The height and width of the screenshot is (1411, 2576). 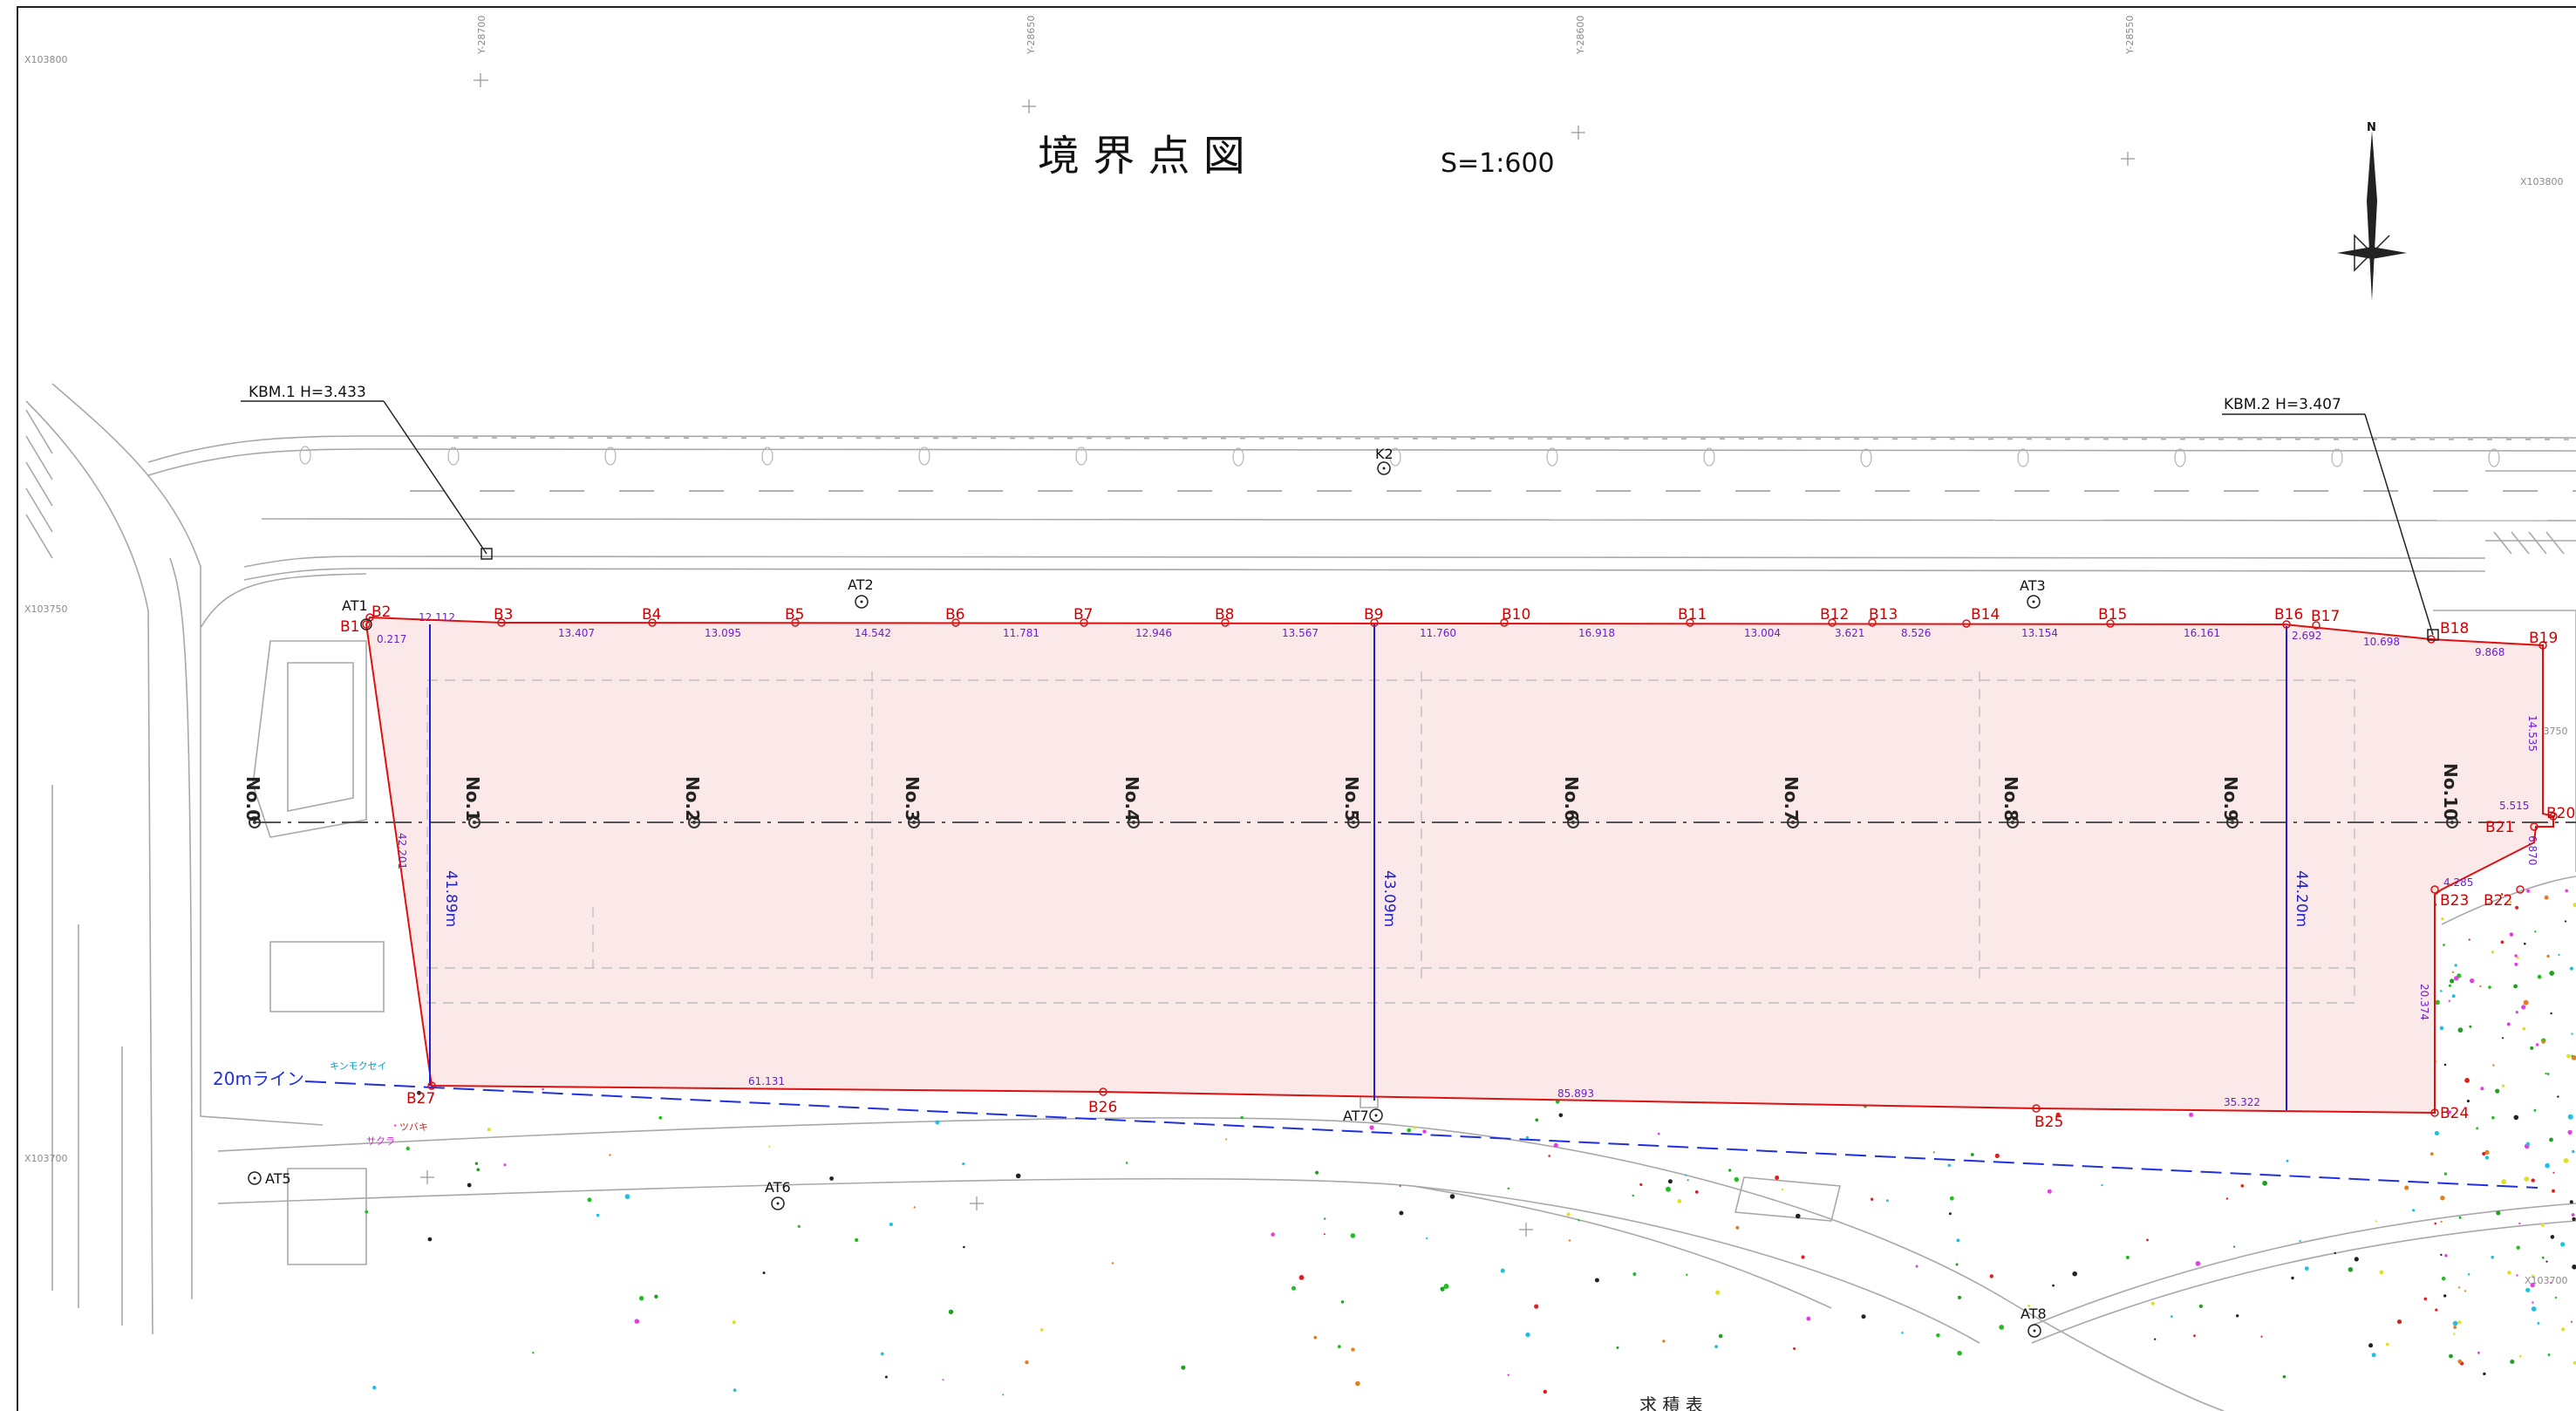 What do you see at coordinates (1385, 454) in the screenshot?
I see `traverse-label-K2: K2` at bounding box center [1385, 454].